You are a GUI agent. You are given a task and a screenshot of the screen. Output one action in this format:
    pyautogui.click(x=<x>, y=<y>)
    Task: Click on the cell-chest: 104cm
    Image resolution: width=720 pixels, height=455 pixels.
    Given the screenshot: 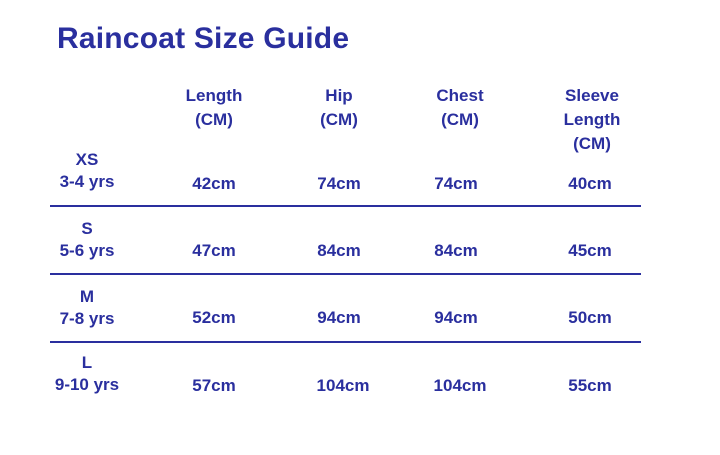 What is the action you would take?
    pyautogui.click(x=460, y=385)
    